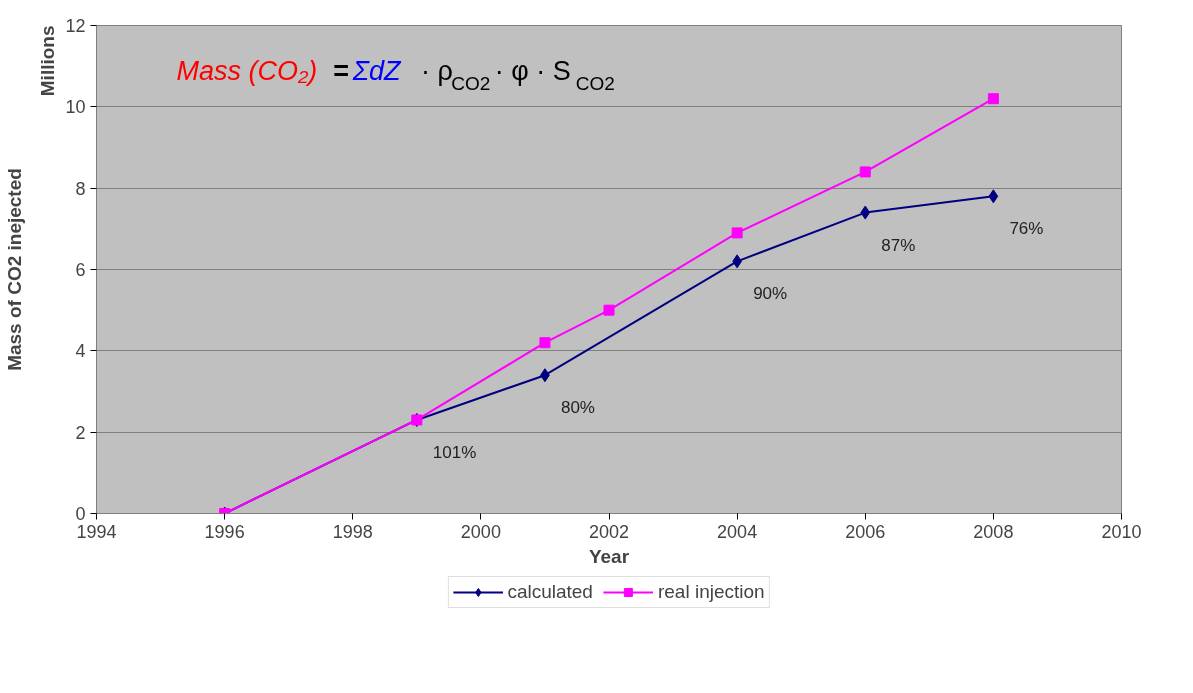 This screenshot has height=693, width=1193. I want to click on y-tick-label: 8, so click(80, 188).